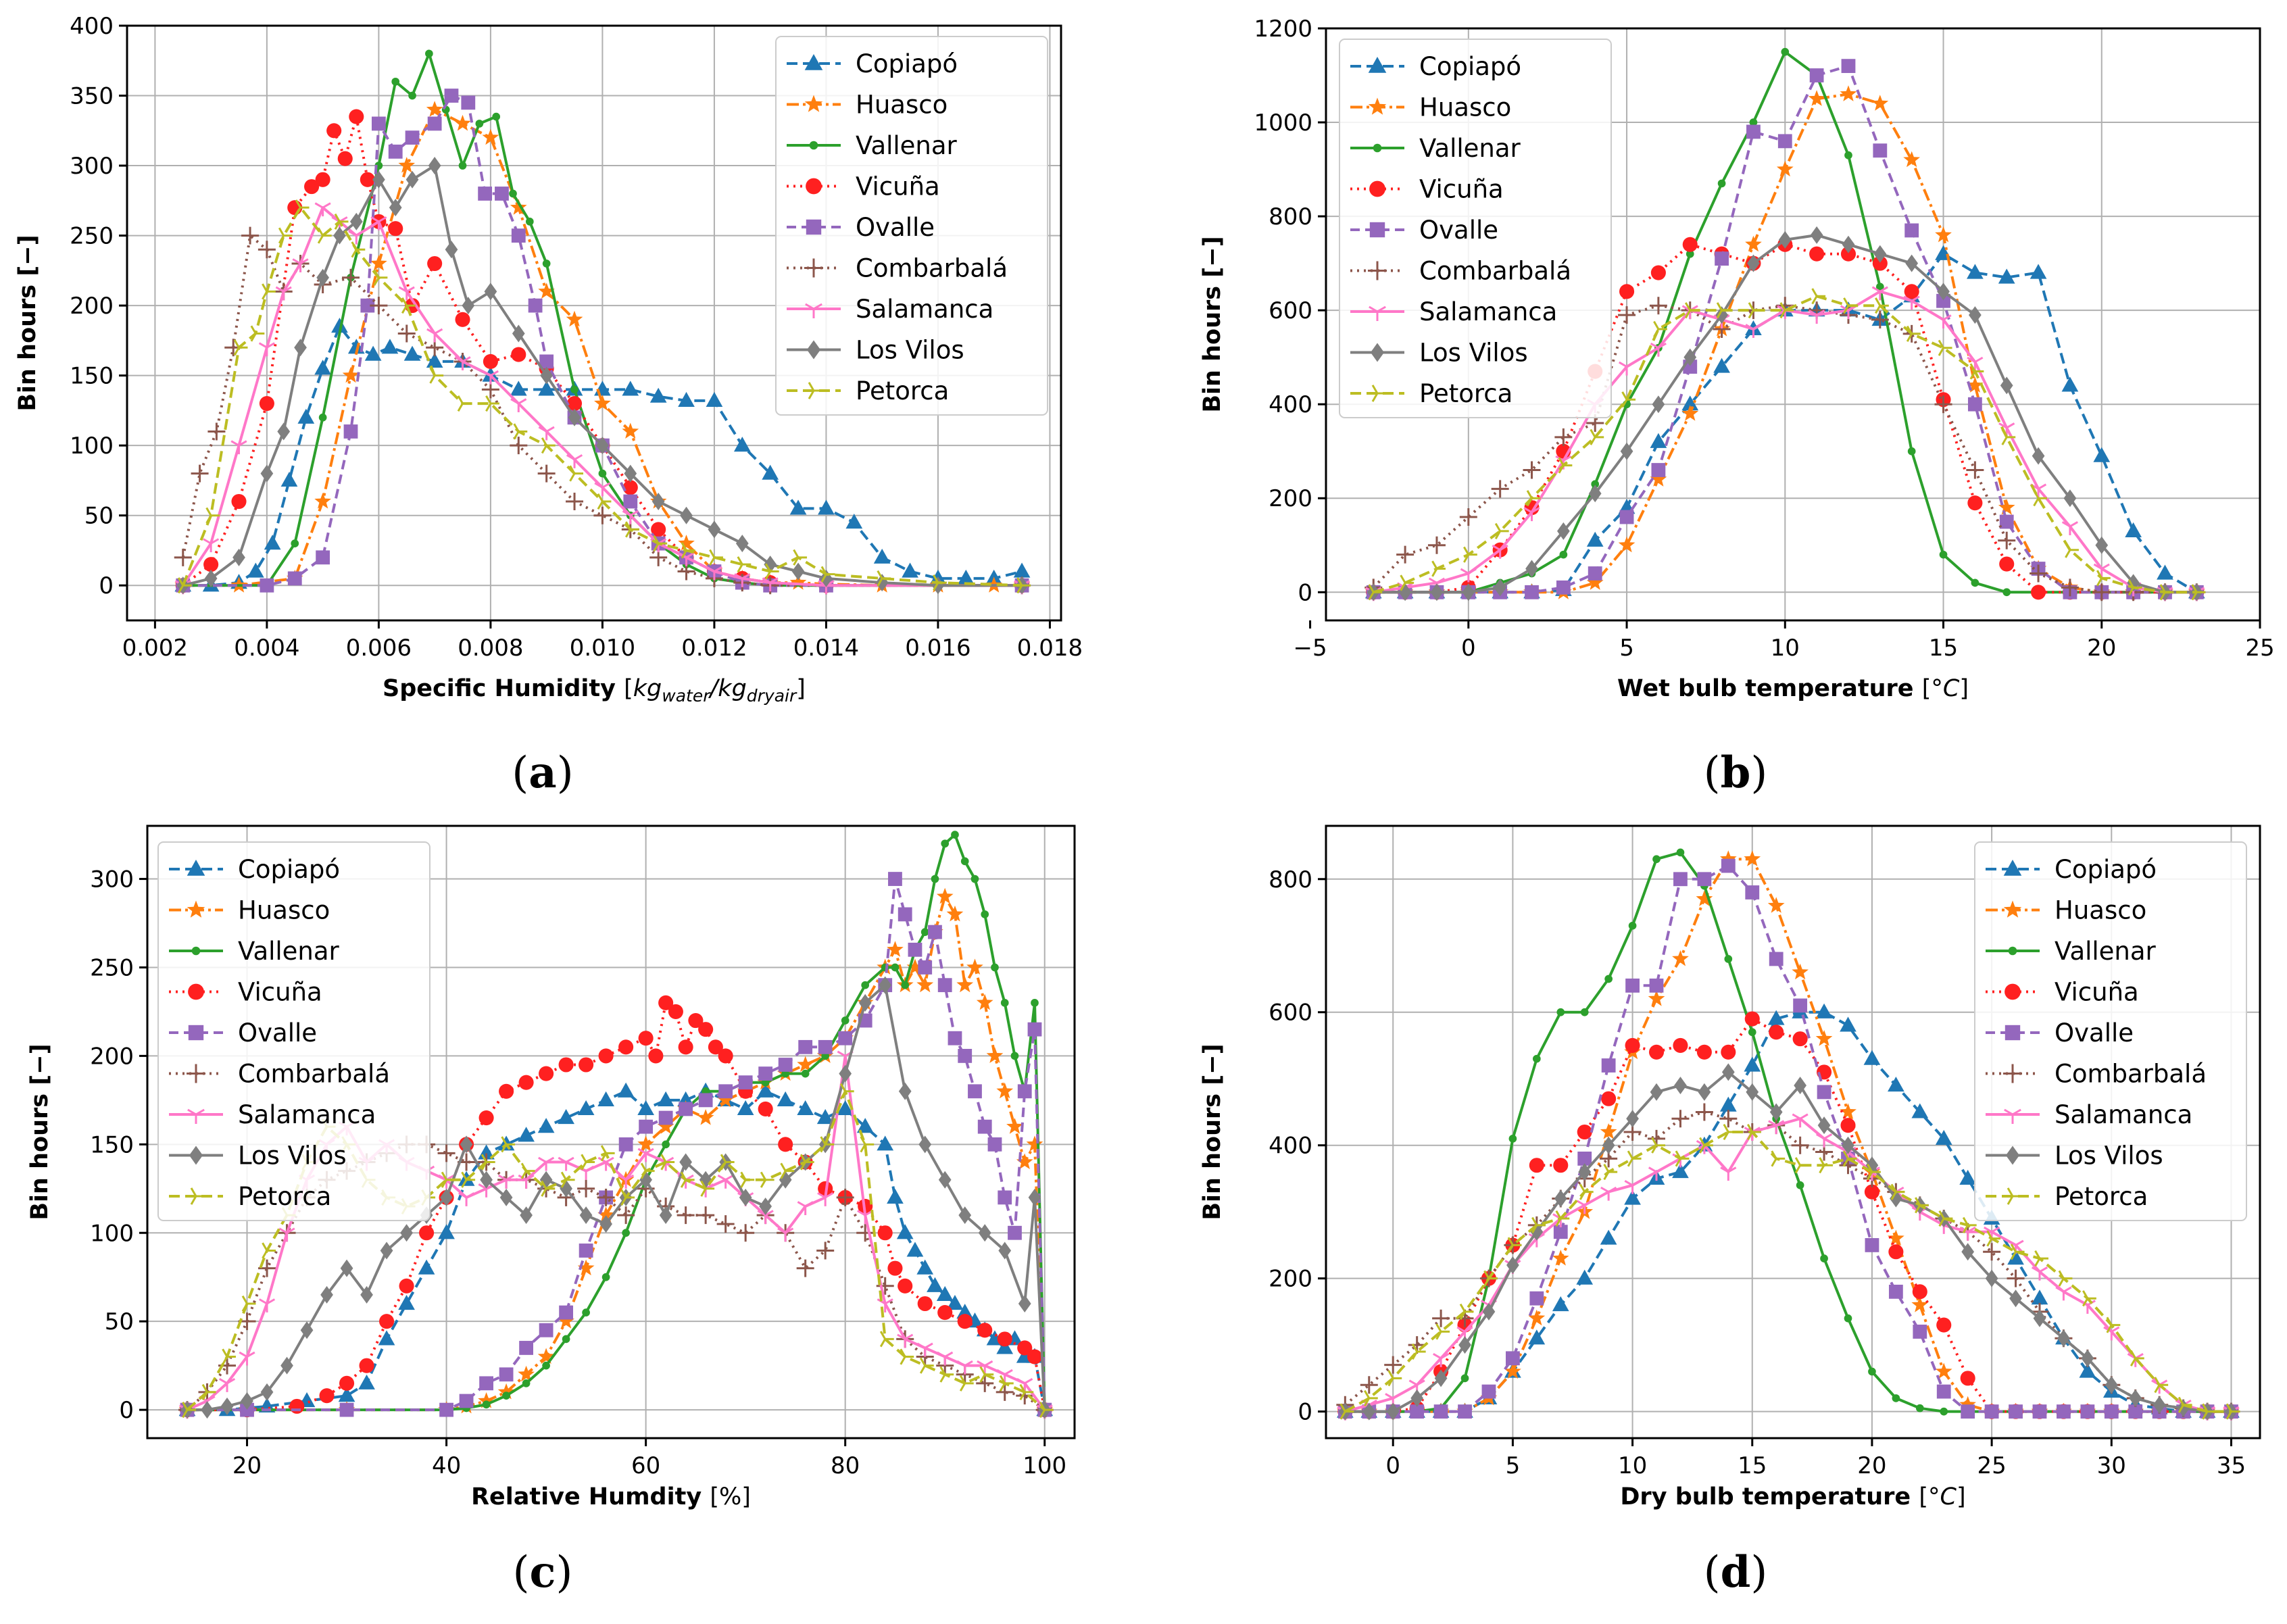 The image size is (2287, 1624). I want to click on legend-label: Copiapó, so click(907, 63).